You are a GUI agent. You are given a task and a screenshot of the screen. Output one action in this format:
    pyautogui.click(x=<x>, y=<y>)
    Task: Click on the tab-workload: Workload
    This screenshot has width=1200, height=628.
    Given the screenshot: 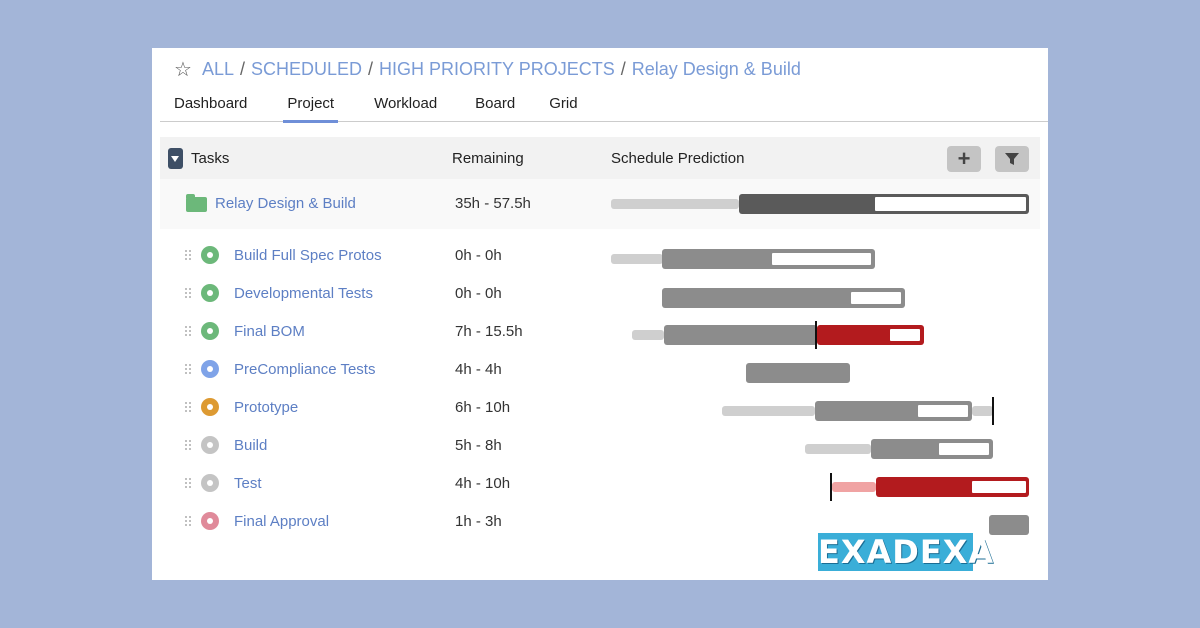 What is the action you would take?
    pyautogui.click(x=406, y=103)
    